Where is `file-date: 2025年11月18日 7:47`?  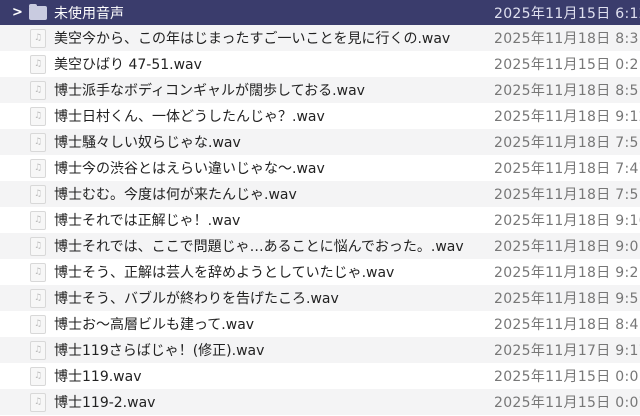
file-date: 2025年11月18日 7:47 is located at coordinates (567, 169).